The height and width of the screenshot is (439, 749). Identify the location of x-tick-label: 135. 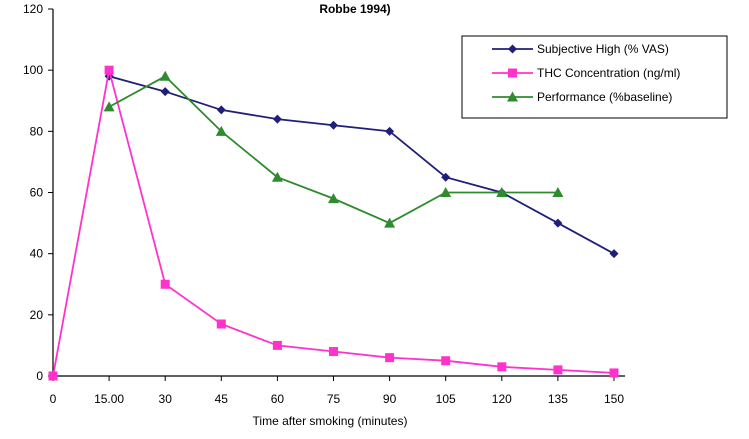
(558, 399).